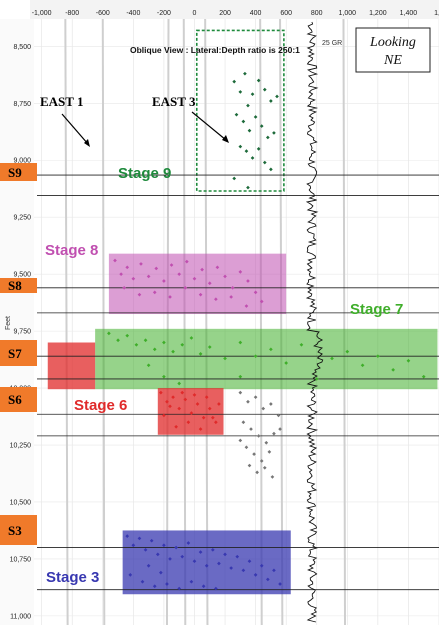 Image resolution: width=439 pixels, height=625 pixels. Describe the element at coordinates (42, 13) in the screenshot. I see `x-tick-label: -1,000` at that location.